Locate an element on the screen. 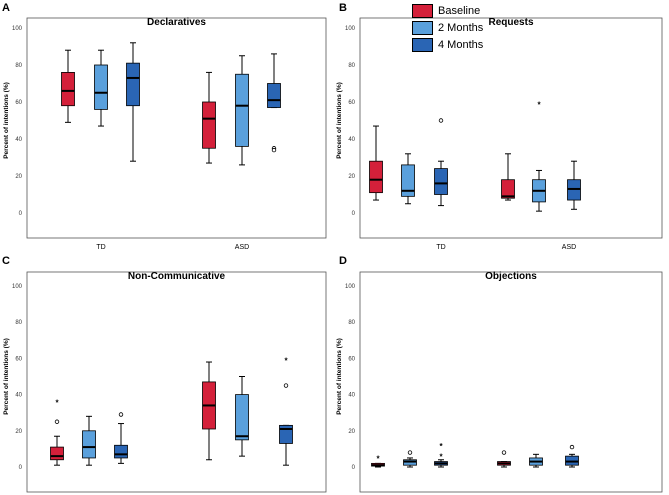 The image size is (669, 495). box-asd-2-months: * is located at coordinates (539, 156).